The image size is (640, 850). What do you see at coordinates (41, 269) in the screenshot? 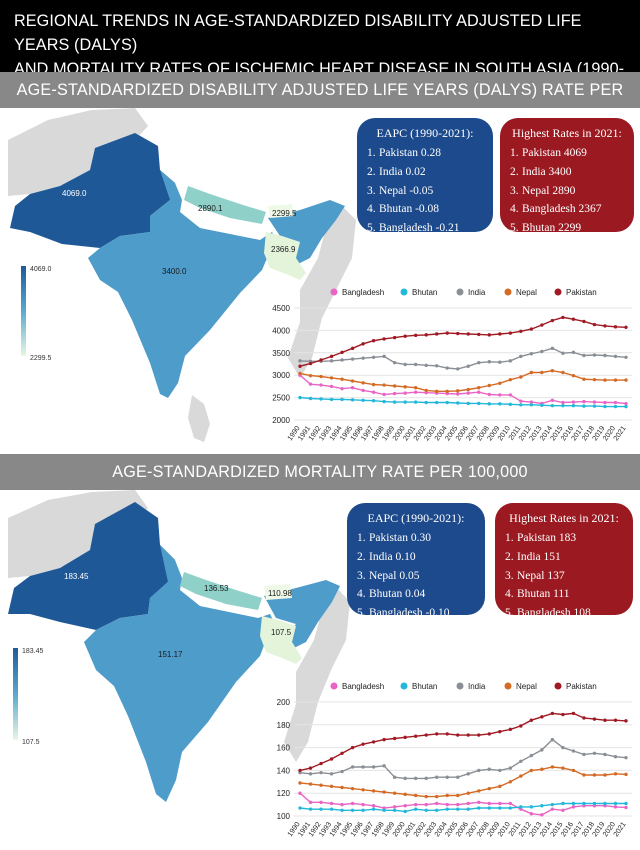
I see `dalys-colorbar-max: 4069.0` at bounding box center [41, 269].